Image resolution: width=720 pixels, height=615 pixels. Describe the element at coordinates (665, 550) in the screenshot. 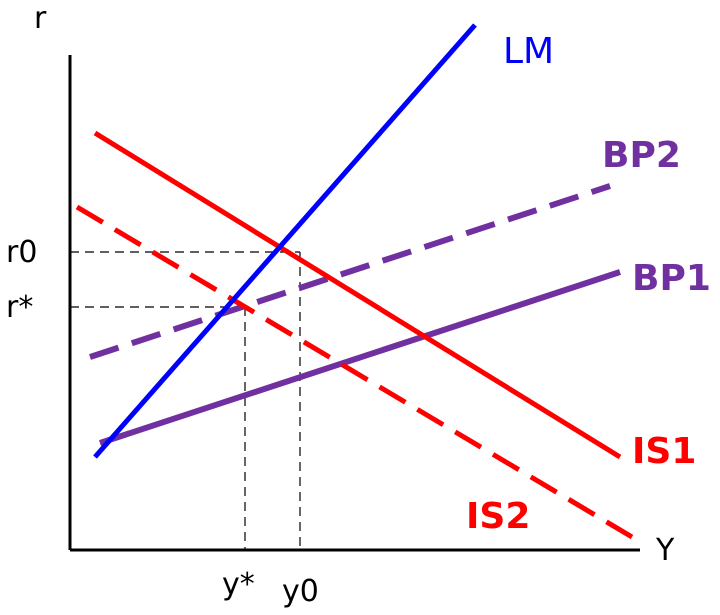

I see `x-axis-label: Y` at that location.